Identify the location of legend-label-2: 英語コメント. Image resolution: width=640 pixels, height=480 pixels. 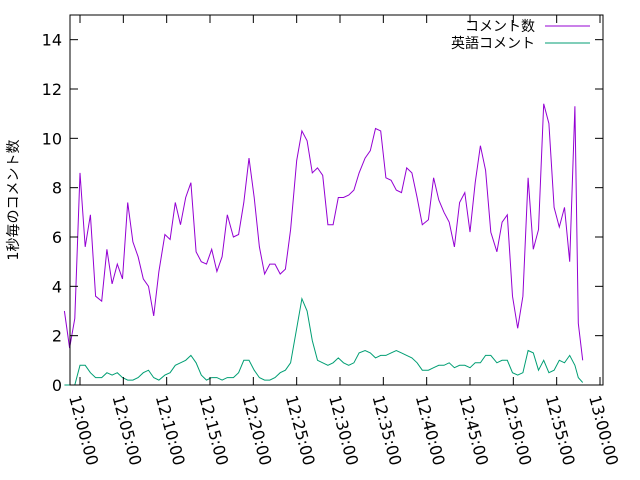
(493, 43).